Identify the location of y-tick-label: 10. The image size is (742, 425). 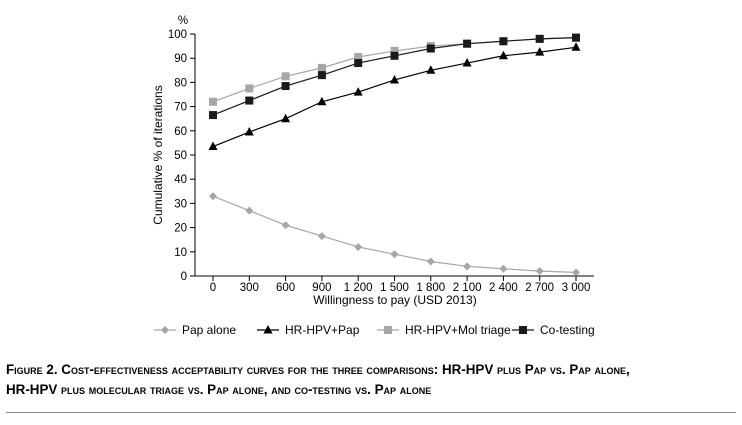
(180, 253).